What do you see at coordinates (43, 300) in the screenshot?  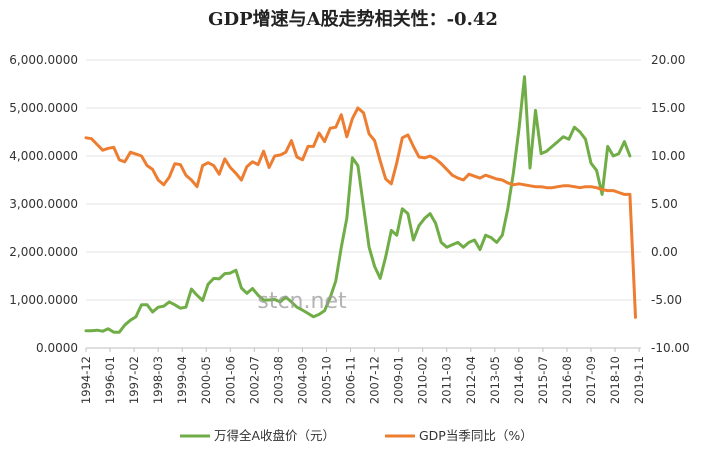 I see `left-tick-label: 1,000.0000` at bounding box center [43, 300].